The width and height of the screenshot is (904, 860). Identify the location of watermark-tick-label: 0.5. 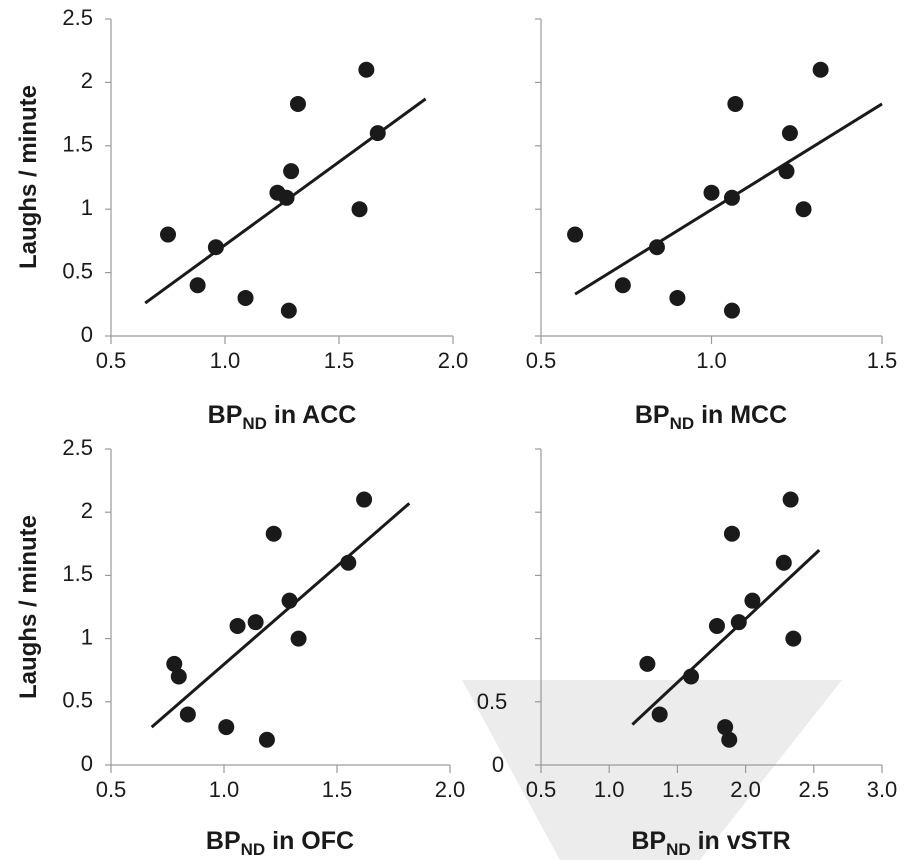
(492, 701).